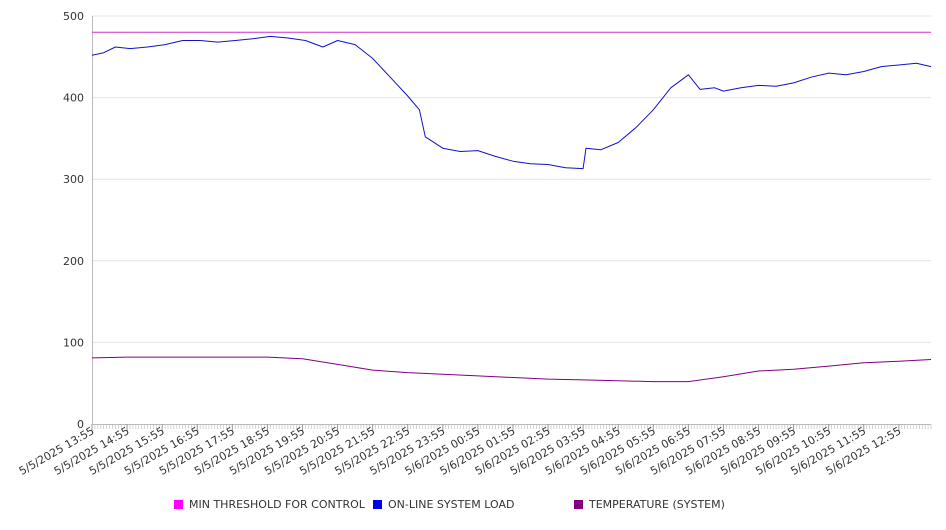 This screenshot has width=946, height=530. Describe the element at coordinates (73, 342) in the screenshot. I see `y-tick-label: 100` at that location.